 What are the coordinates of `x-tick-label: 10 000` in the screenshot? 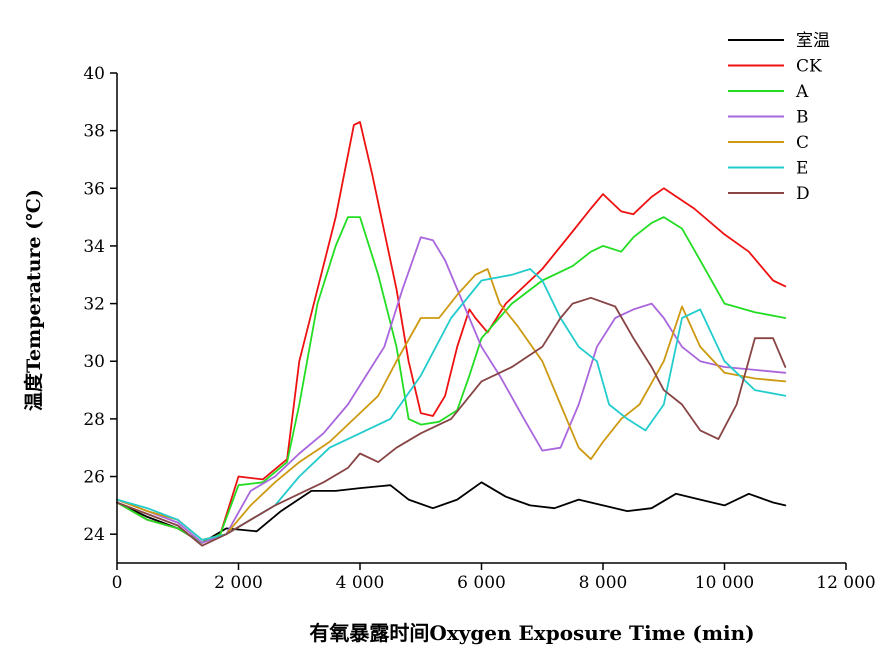 It's located at (724, 583).